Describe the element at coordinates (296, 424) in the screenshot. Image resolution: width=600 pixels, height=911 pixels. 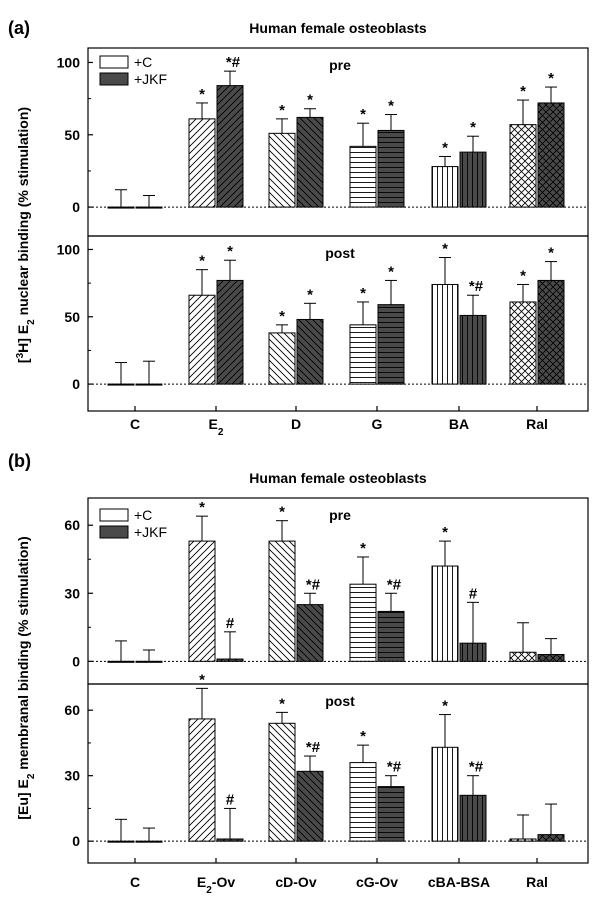
I see `category-label: D` at that location.